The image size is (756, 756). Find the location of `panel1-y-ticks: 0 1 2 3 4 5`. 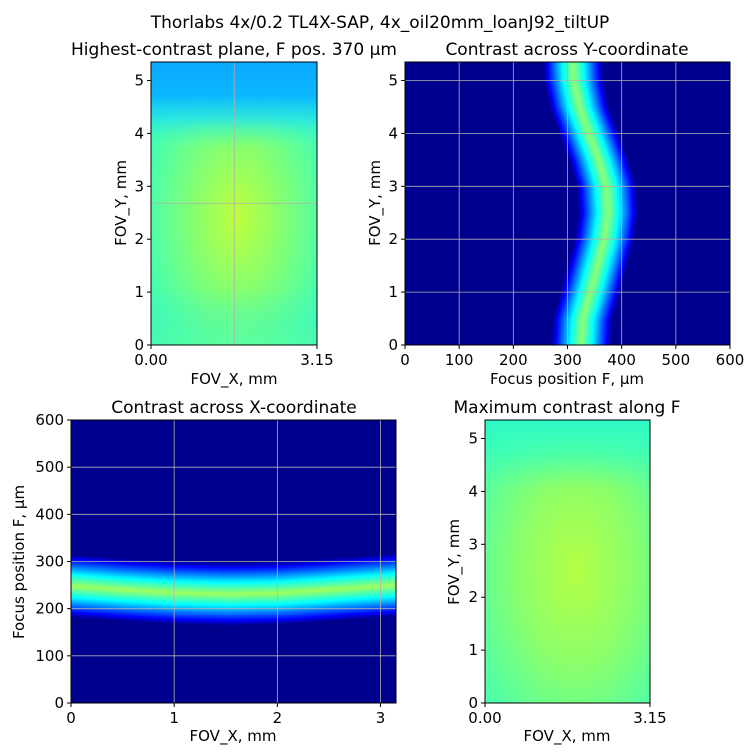

panel1-y-ticks: 0 1 2 3 4 5 is located at coordinates (142, 213).